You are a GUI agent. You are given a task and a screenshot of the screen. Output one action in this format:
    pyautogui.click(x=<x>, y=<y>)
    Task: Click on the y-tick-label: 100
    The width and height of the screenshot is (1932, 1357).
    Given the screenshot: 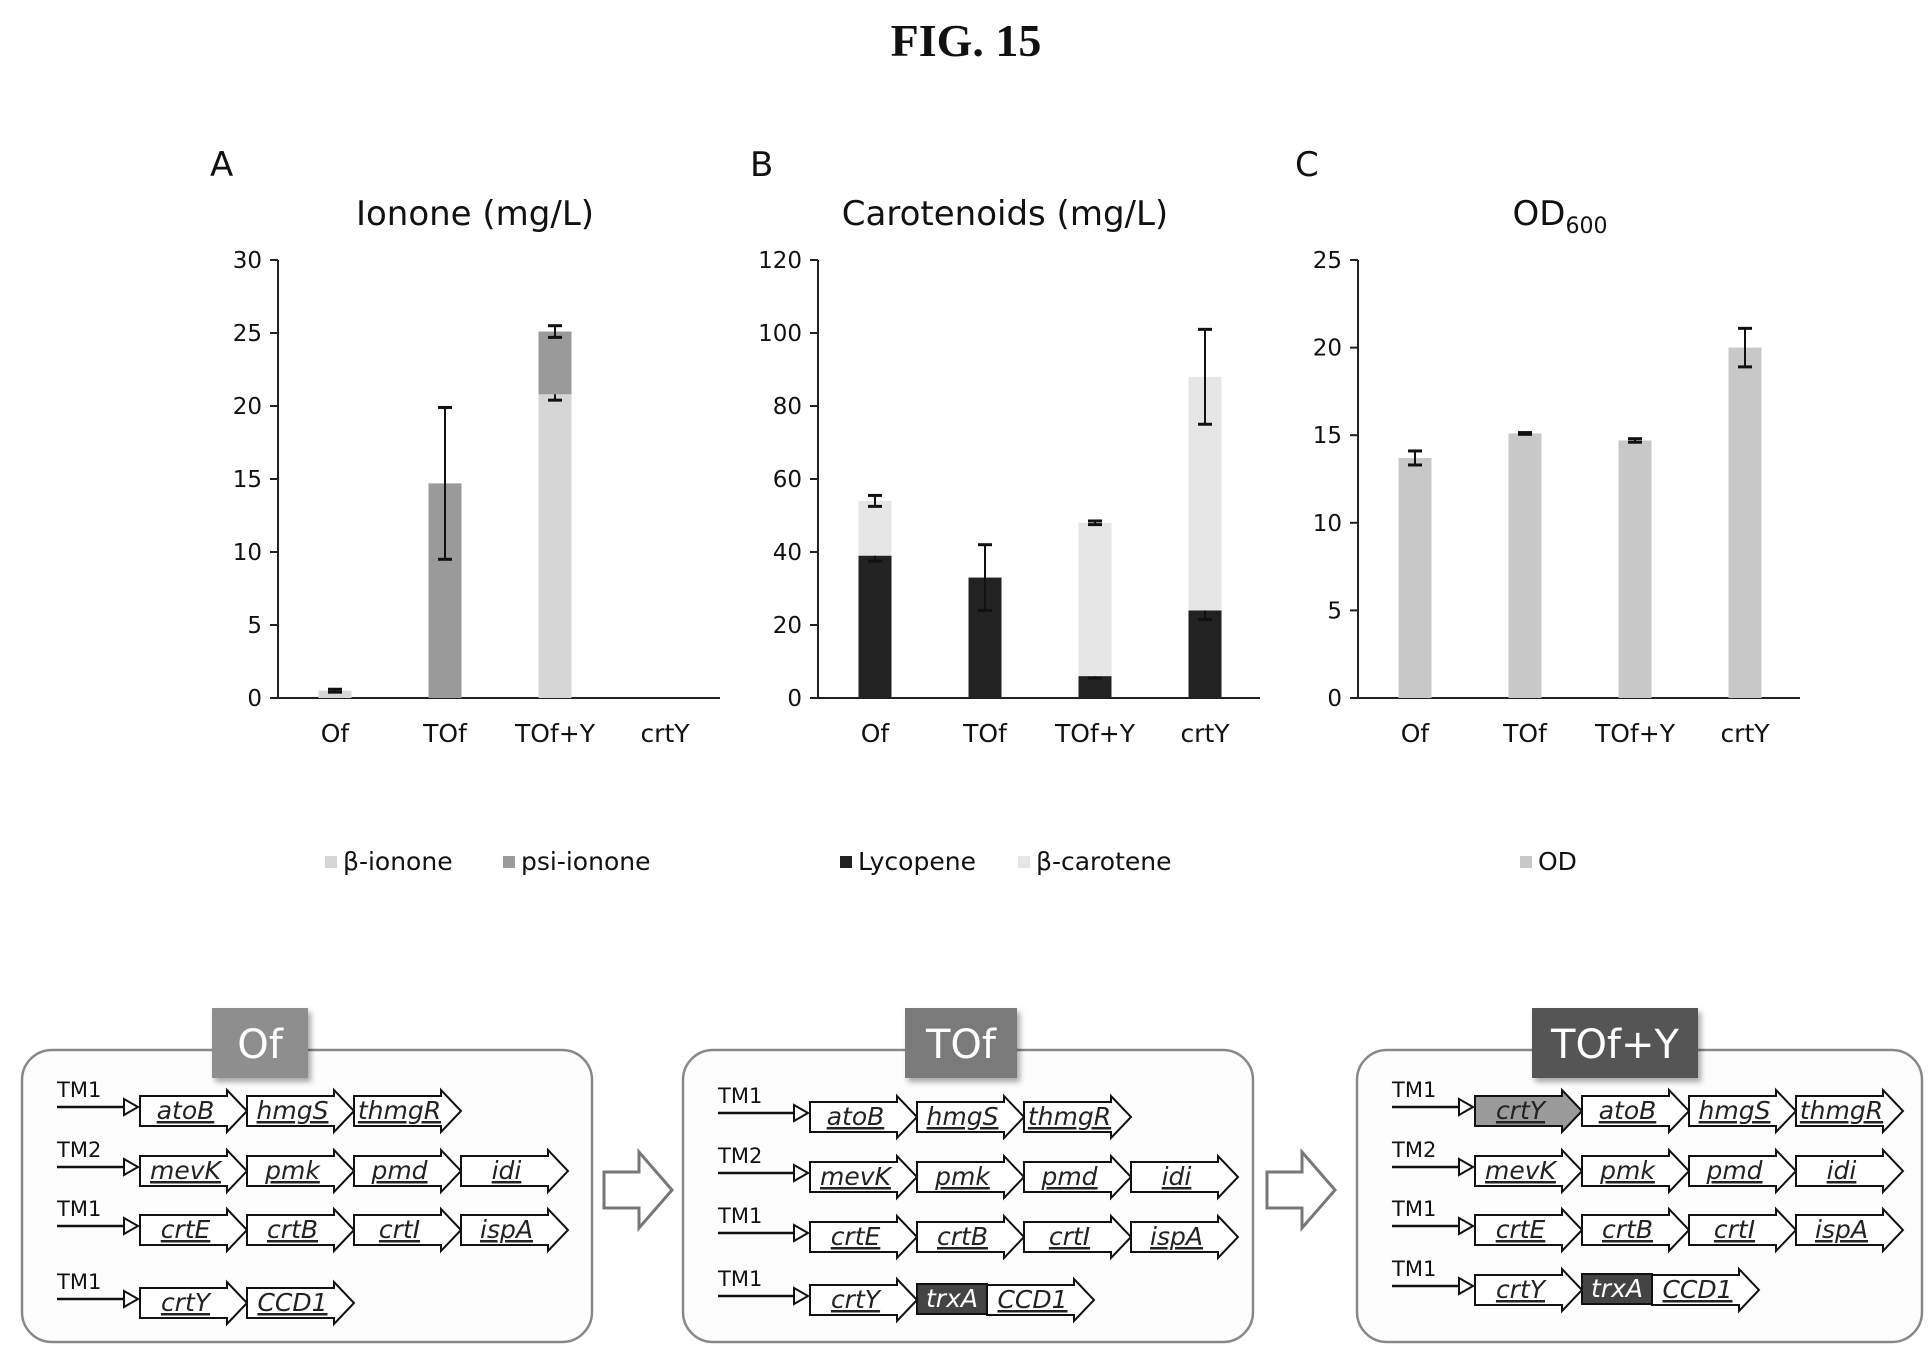 What is the action you would take?
    pyautogui.click(x=780, y=334)
    